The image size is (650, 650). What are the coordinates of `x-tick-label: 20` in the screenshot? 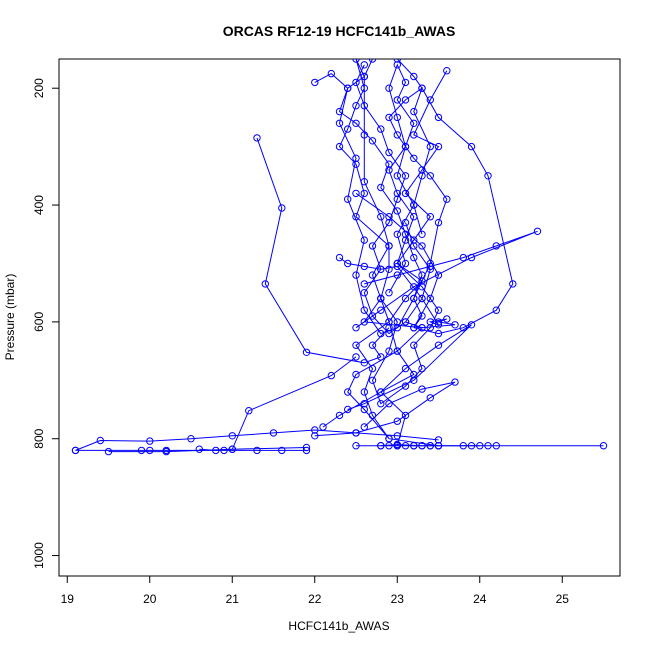 It's located at (150, 599).